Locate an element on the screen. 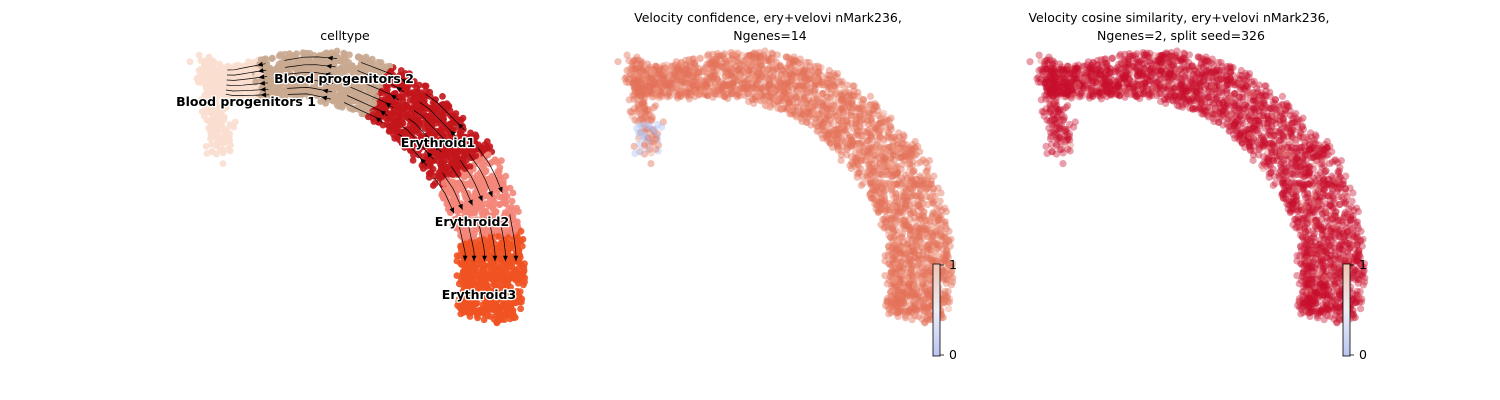 This screenshot has height=400, width=1500. label-blood-progenitors-1: Blood progenitors 1 is located at coordinates (246, 101).